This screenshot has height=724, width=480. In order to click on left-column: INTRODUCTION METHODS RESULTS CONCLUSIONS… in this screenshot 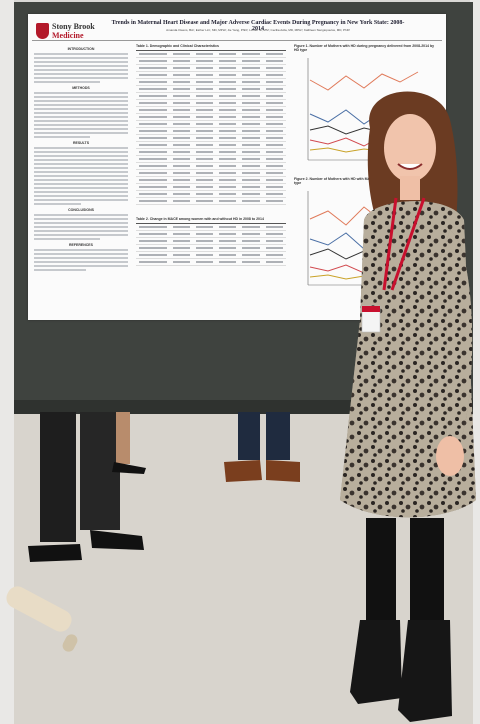, I will do `click(81, 158)`.